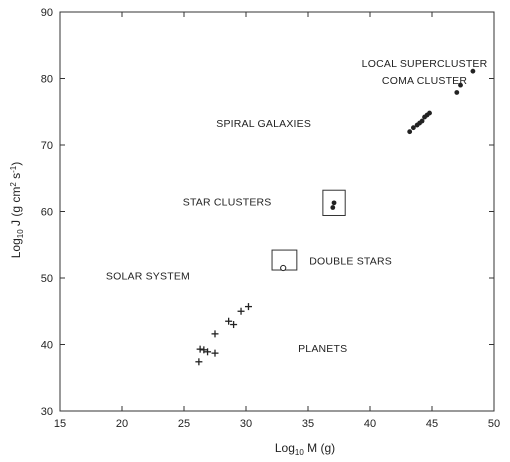 Image resolution: width=510 pixels, height=462 pixels. I want to click on highlight-region-box, so click(334, 202).